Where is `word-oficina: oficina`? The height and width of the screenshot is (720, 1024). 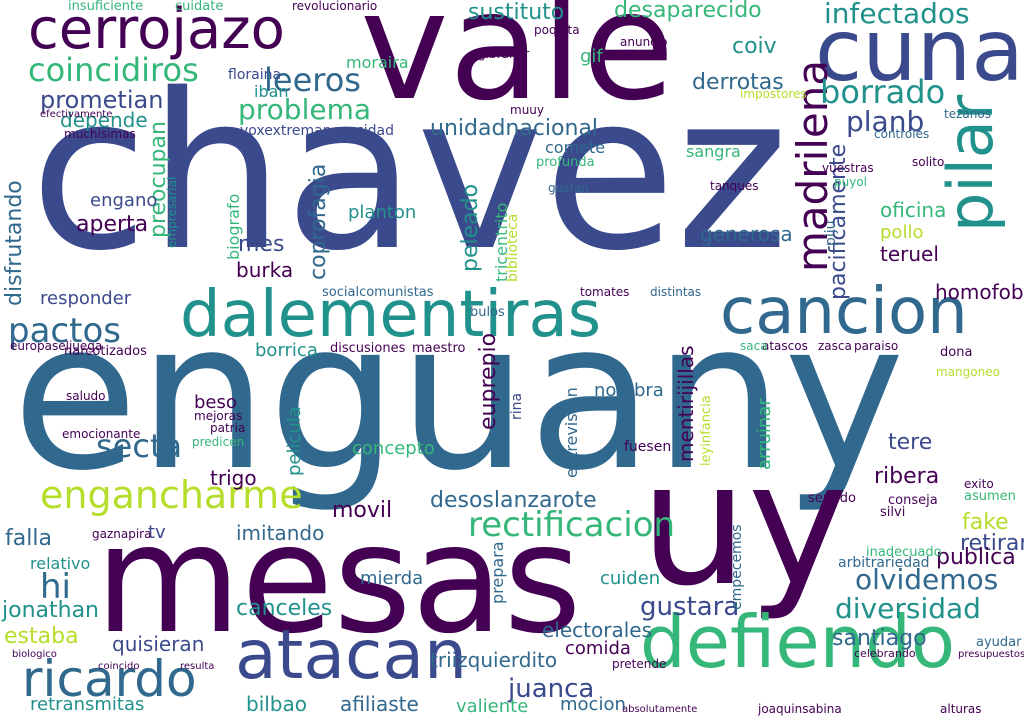
word-oficina: oficina is located at coordinates (913, 210).